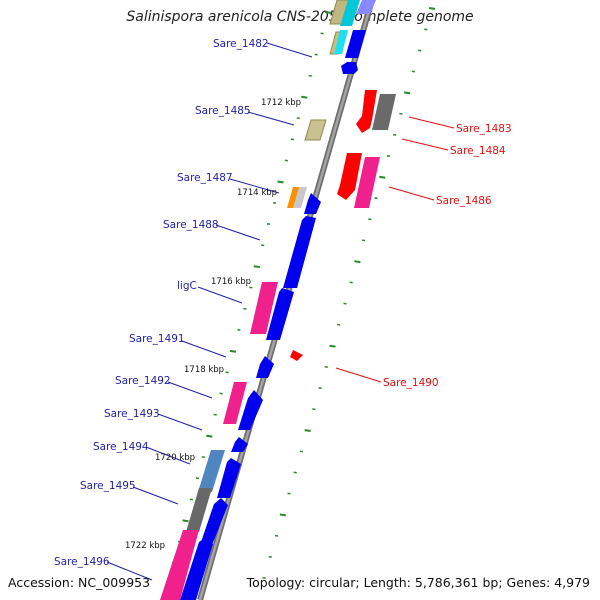 The height and width of the screenshot is (600, 600). I want to click on kbp-tick-label: 1712 kbp, so click(281, 103).